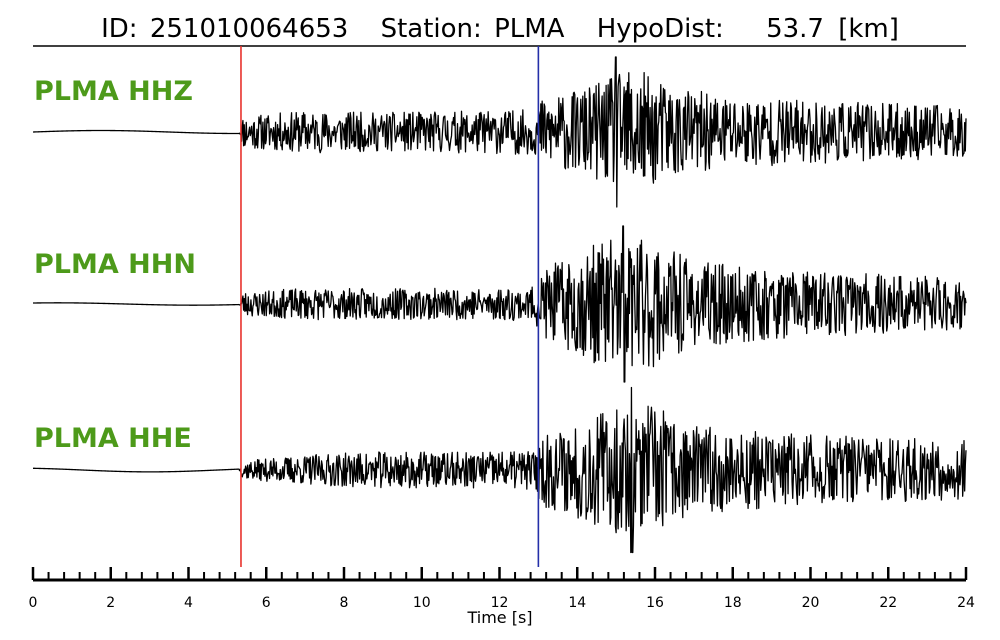 Image resolution: width=1000 pixels, height=640 pixels. I want to click on channel-label-hhe: PLMA HHE, so click(113, 438).